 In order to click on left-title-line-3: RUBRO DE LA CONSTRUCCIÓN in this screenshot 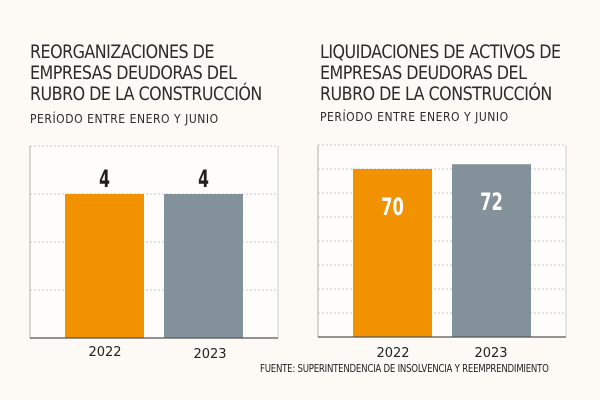, I will do `click(146, 94)`.